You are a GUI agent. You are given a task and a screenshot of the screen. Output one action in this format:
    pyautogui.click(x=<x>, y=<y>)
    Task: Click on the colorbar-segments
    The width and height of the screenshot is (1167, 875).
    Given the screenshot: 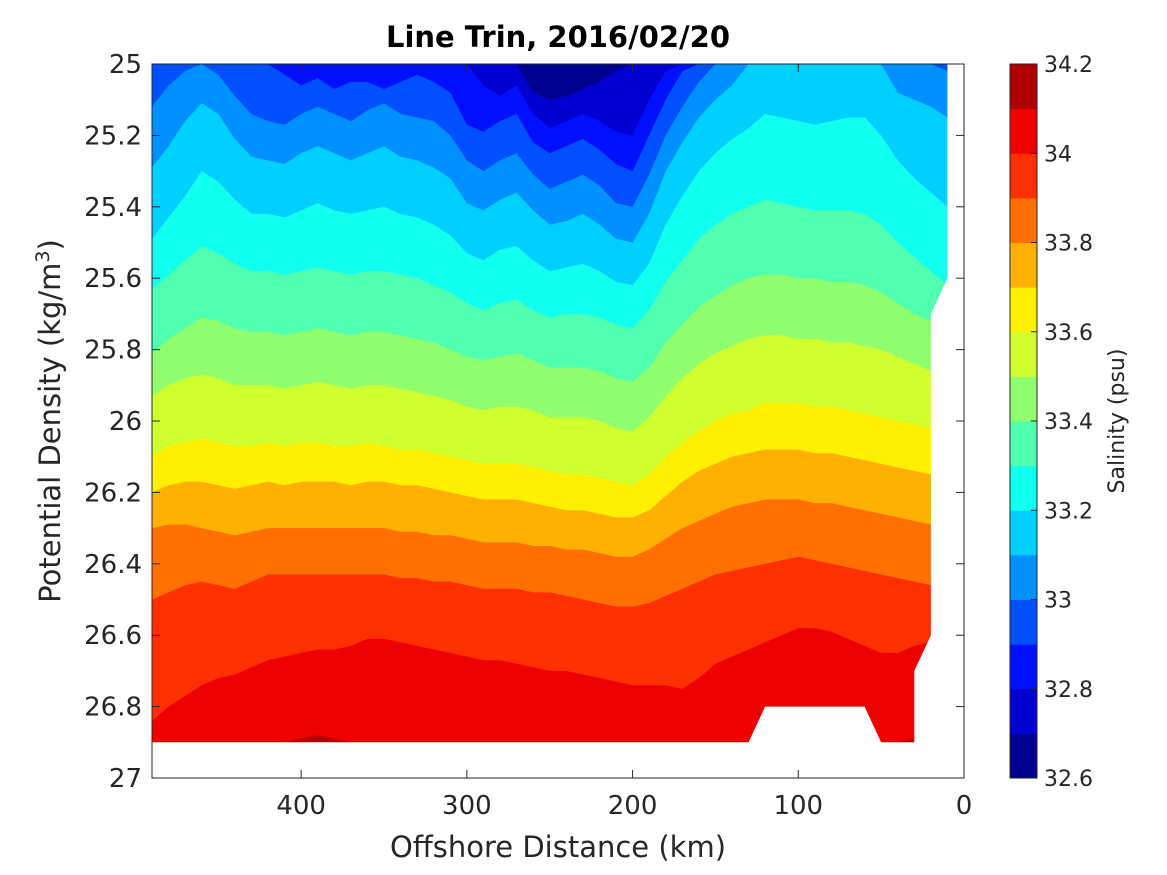 What is the action you would take?
    pyautogui.click(x=1023, y=421)
    